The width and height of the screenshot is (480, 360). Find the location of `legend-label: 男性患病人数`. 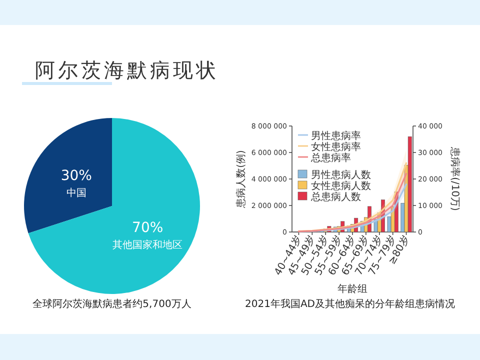

legend-label: 男性患病人数 is located at coordinates (341, 175).